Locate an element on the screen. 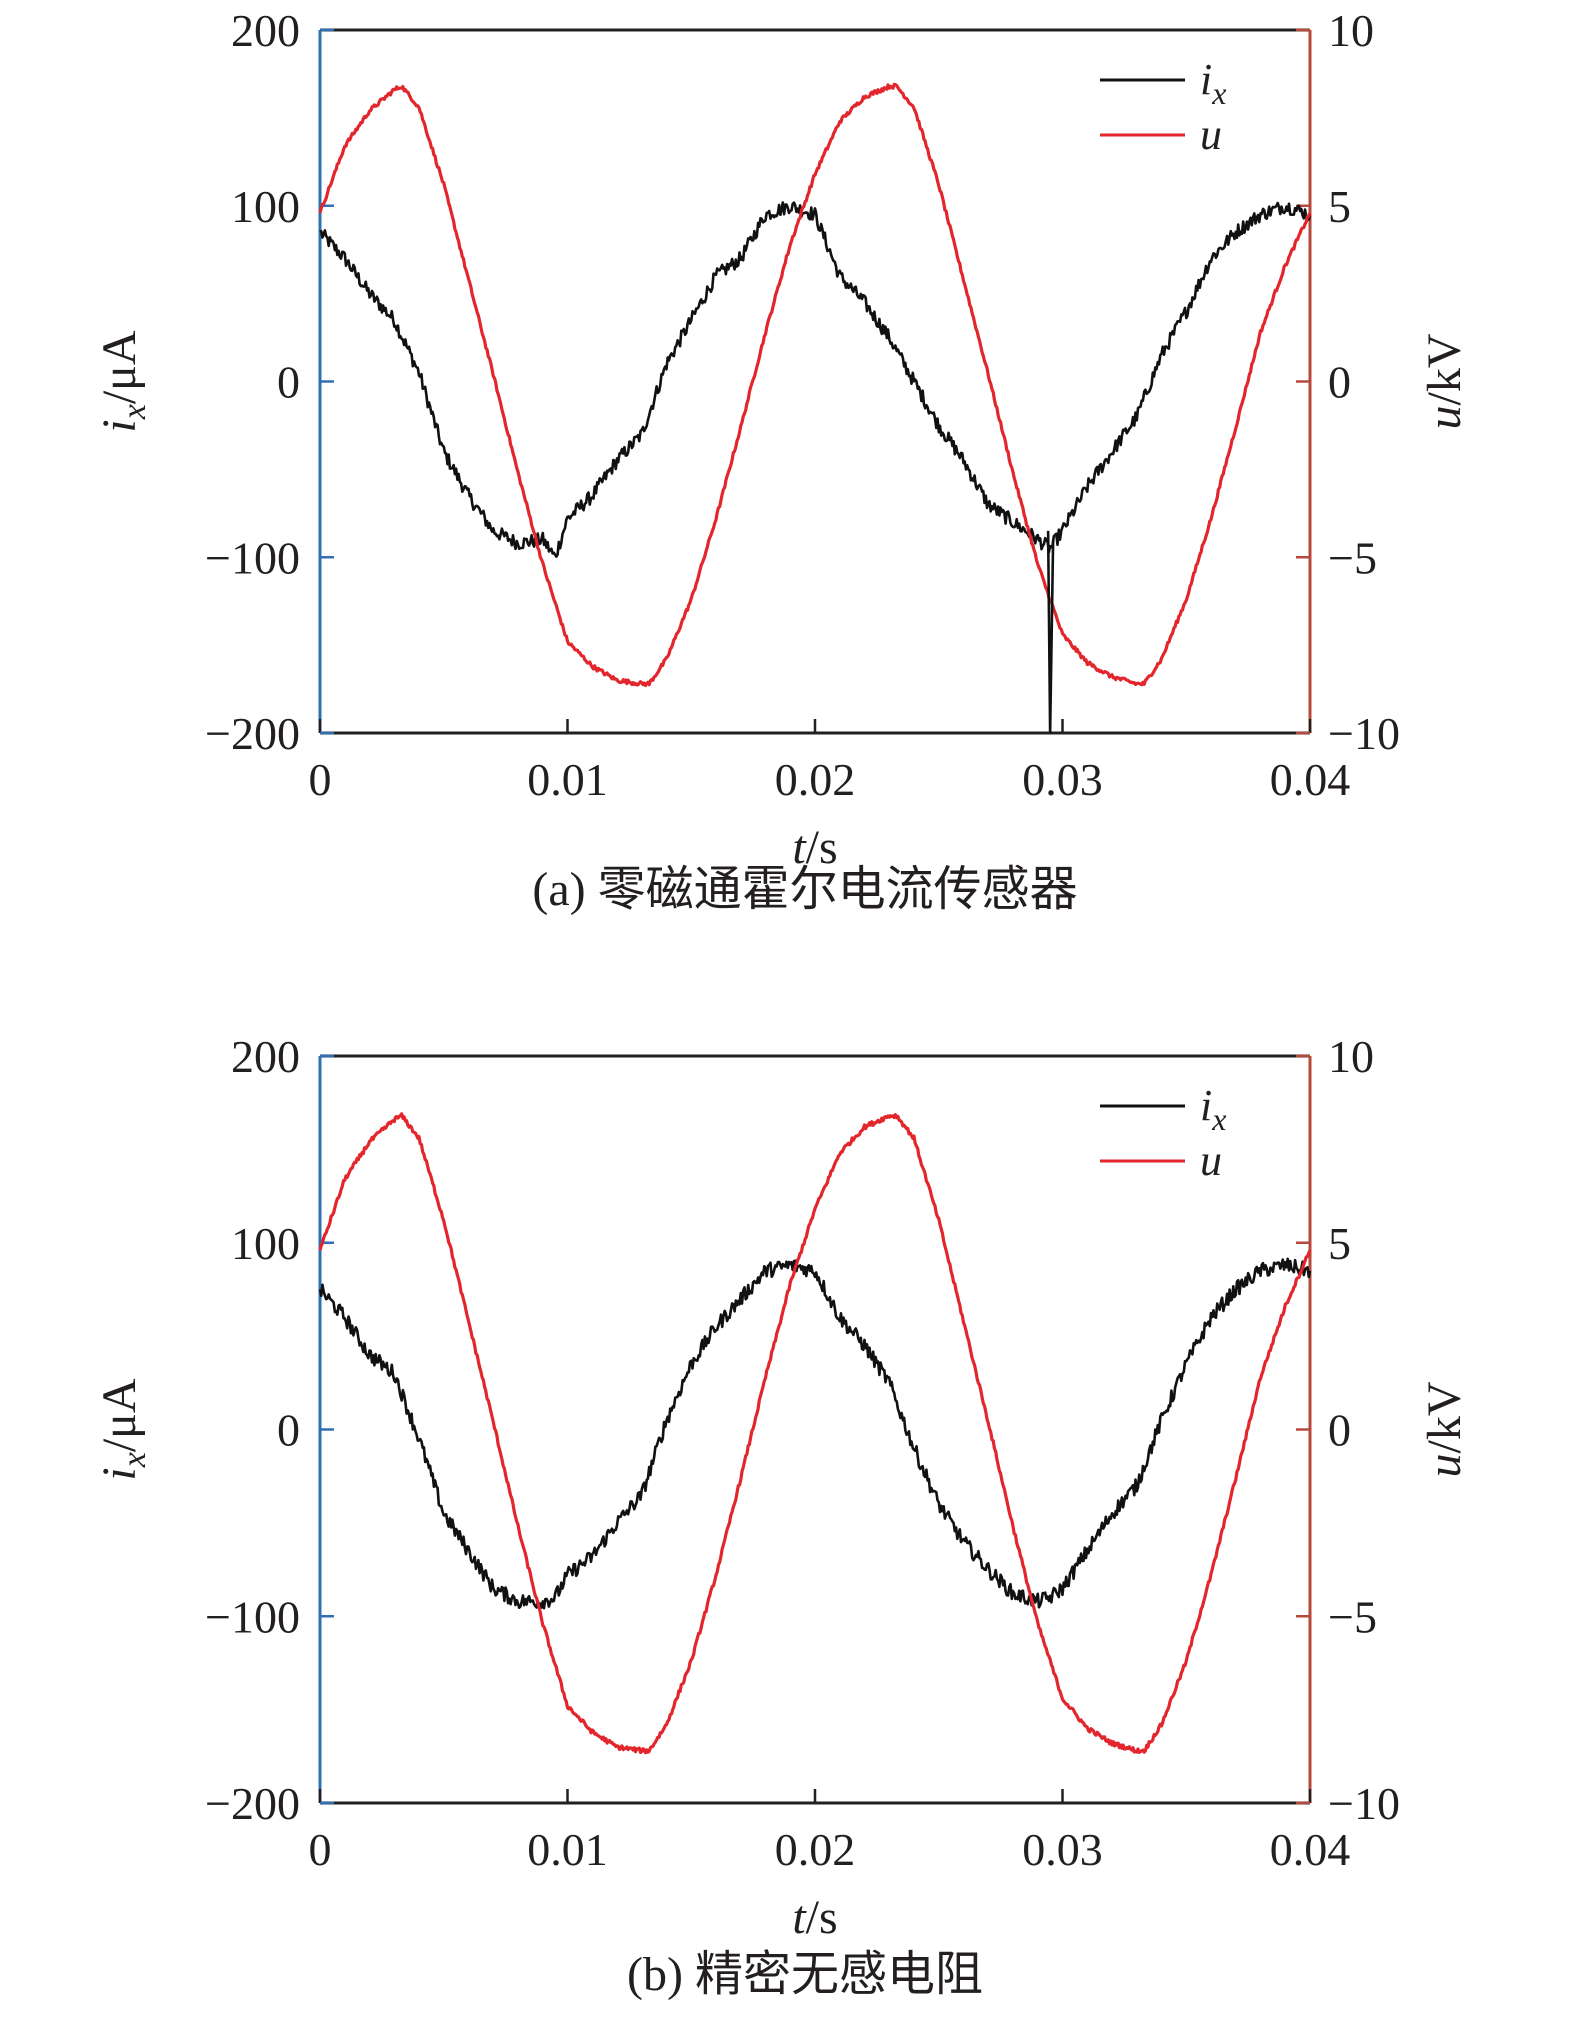  chart-caption: (b) 精密无感电阻 is located at coordinates (805, 1974).